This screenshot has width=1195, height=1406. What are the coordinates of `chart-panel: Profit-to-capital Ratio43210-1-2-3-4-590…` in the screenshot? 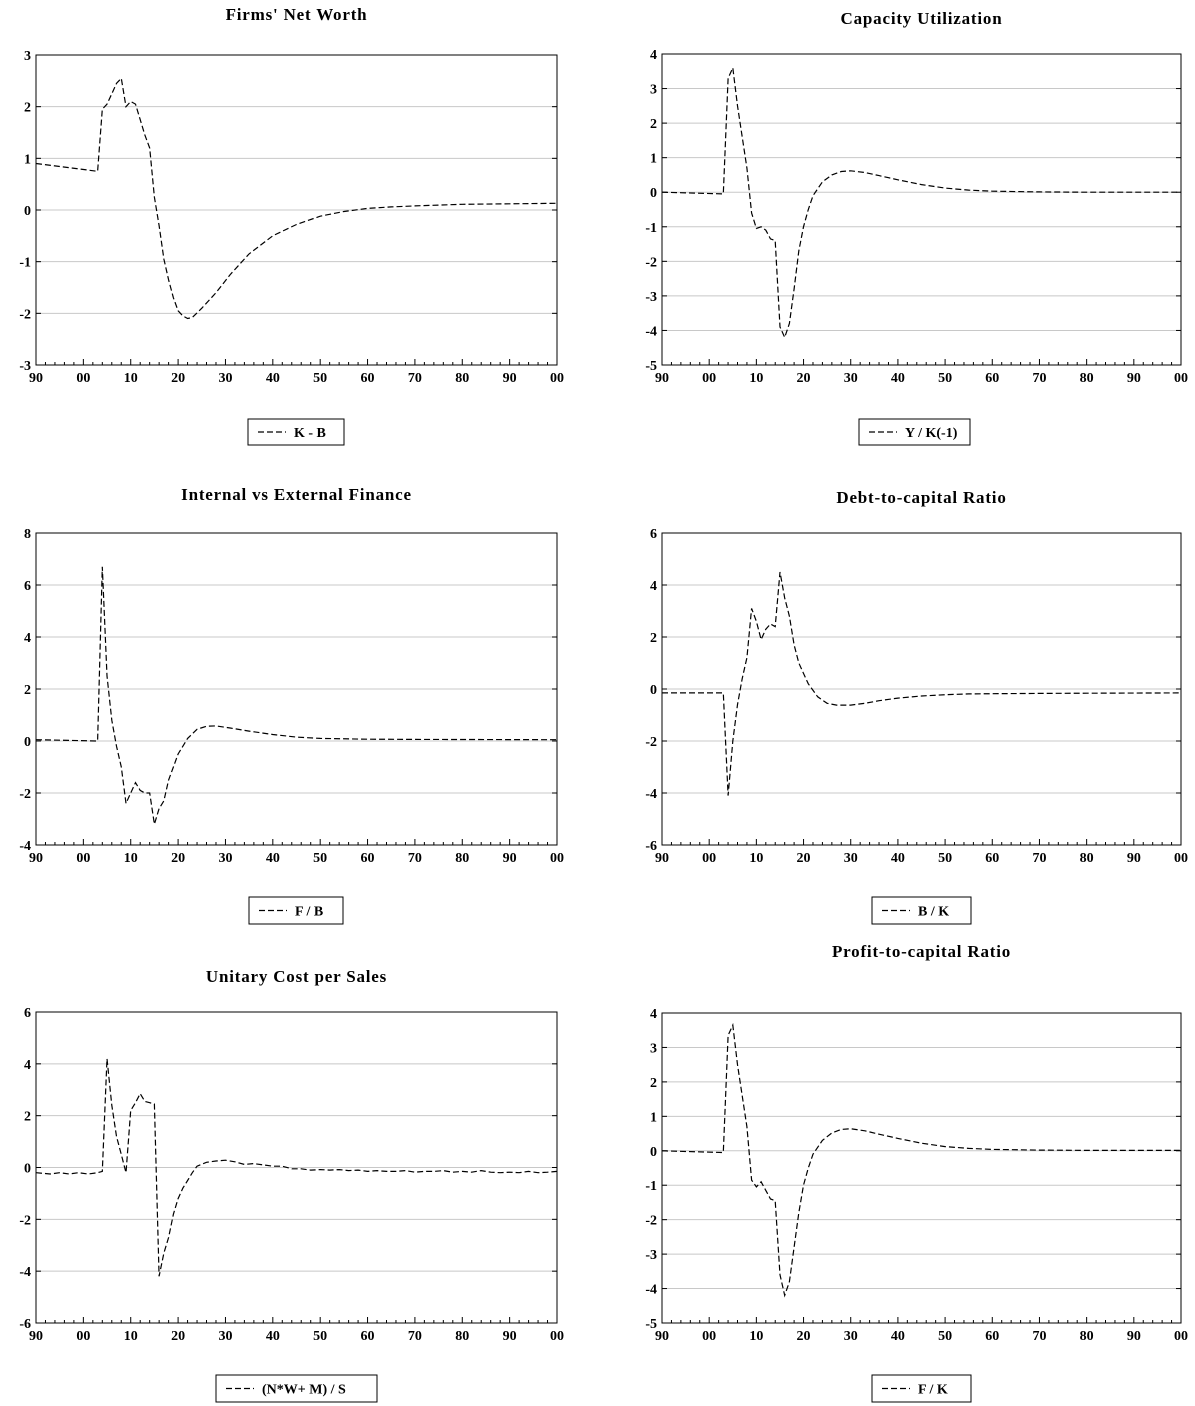 It's located at (916, 1172).